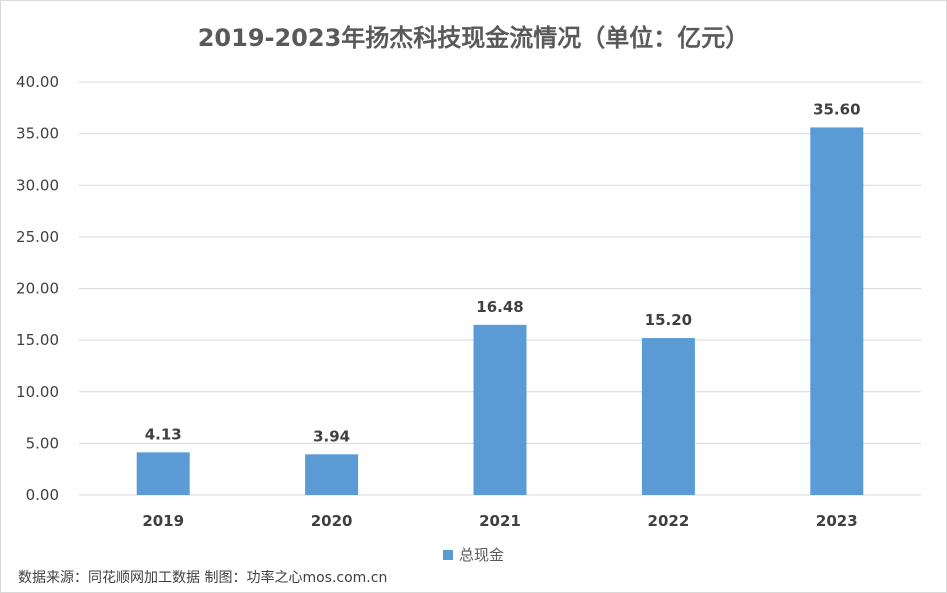 This screenshot has width=947, height=593. I want to click on bar-2019, so click(163, 473).